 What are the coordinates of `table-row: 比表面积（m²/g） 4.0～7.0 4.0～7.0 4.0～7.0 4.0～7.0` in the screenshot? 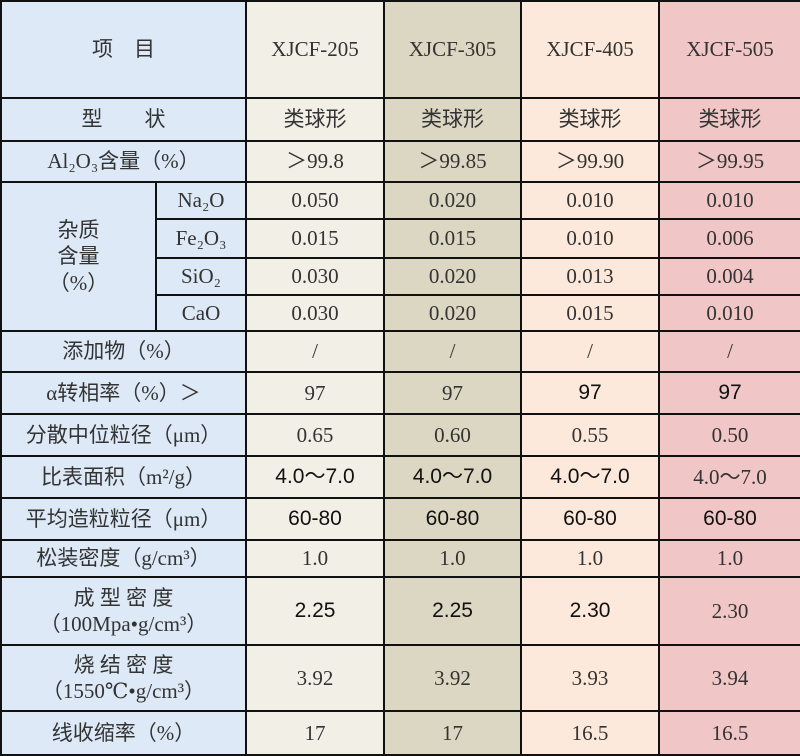 It's located at (400, 477).